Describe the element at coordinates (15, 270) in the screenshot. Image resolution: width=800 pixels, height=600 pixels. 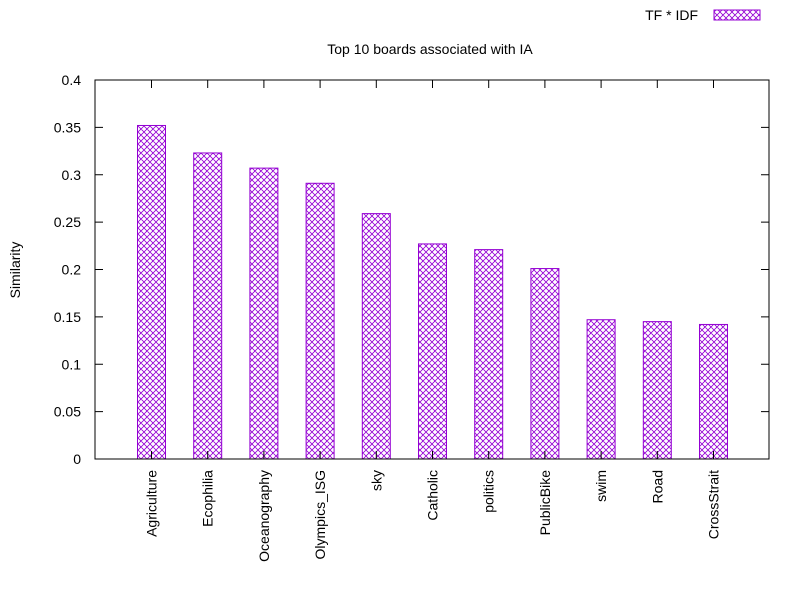
I see `y-axis-label: Similarity` at that location.